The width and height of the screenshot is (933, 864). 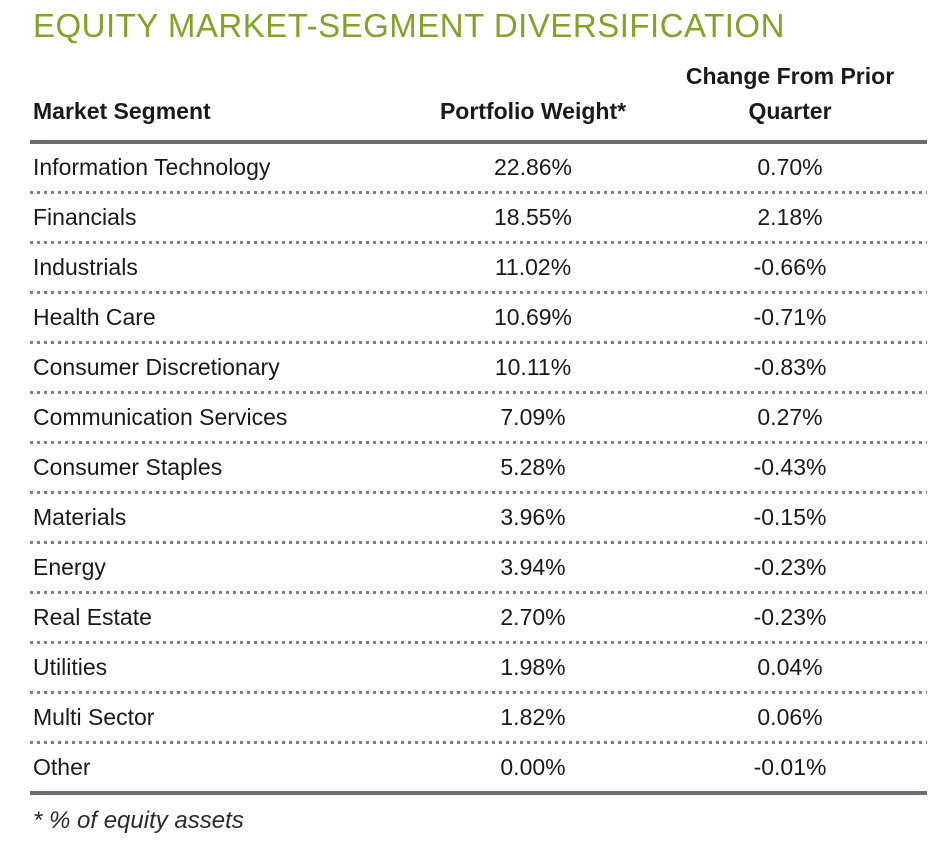 What do you see at coordinates (478, 767) in the screenshot?
I see `table-row: Other 0.00% -0.01%` at bounding box center [478, 767].